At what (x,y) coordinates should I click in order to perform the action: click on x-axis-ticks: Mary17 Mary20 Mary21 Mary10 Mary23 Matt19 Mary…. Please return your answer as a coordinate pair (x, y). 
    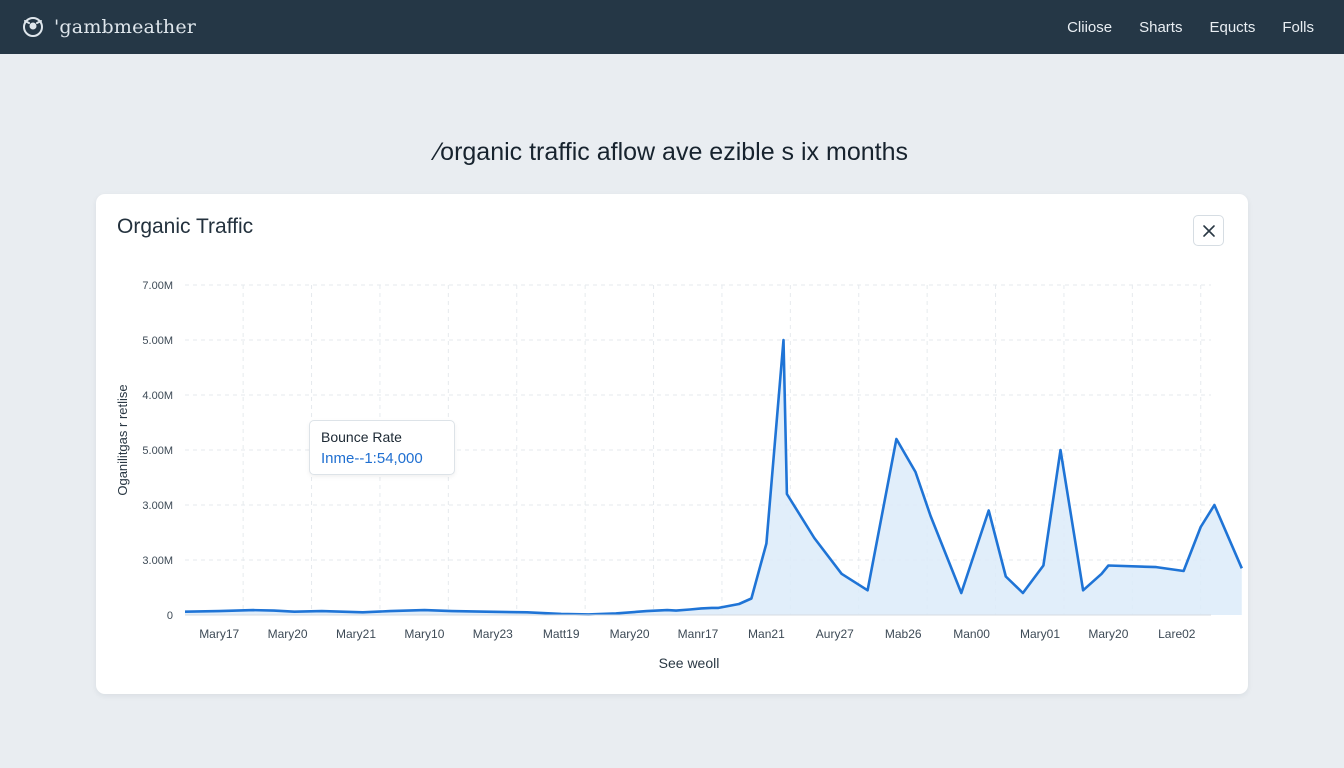
    Looking at the image, I should click on (697, 634).